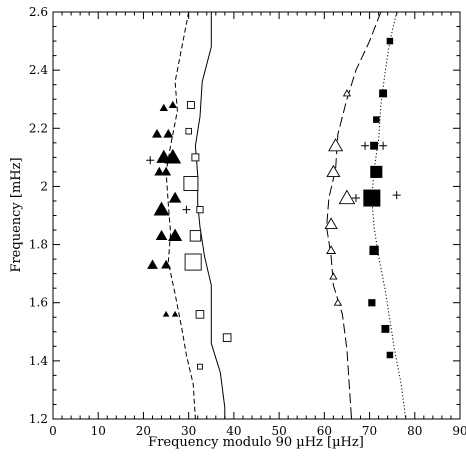 The width and height of the screenshot is (466, 457). Describe the element at coordinates (38, 419) in the screenshot. I see `y-tick-label: 1.2` at that location.